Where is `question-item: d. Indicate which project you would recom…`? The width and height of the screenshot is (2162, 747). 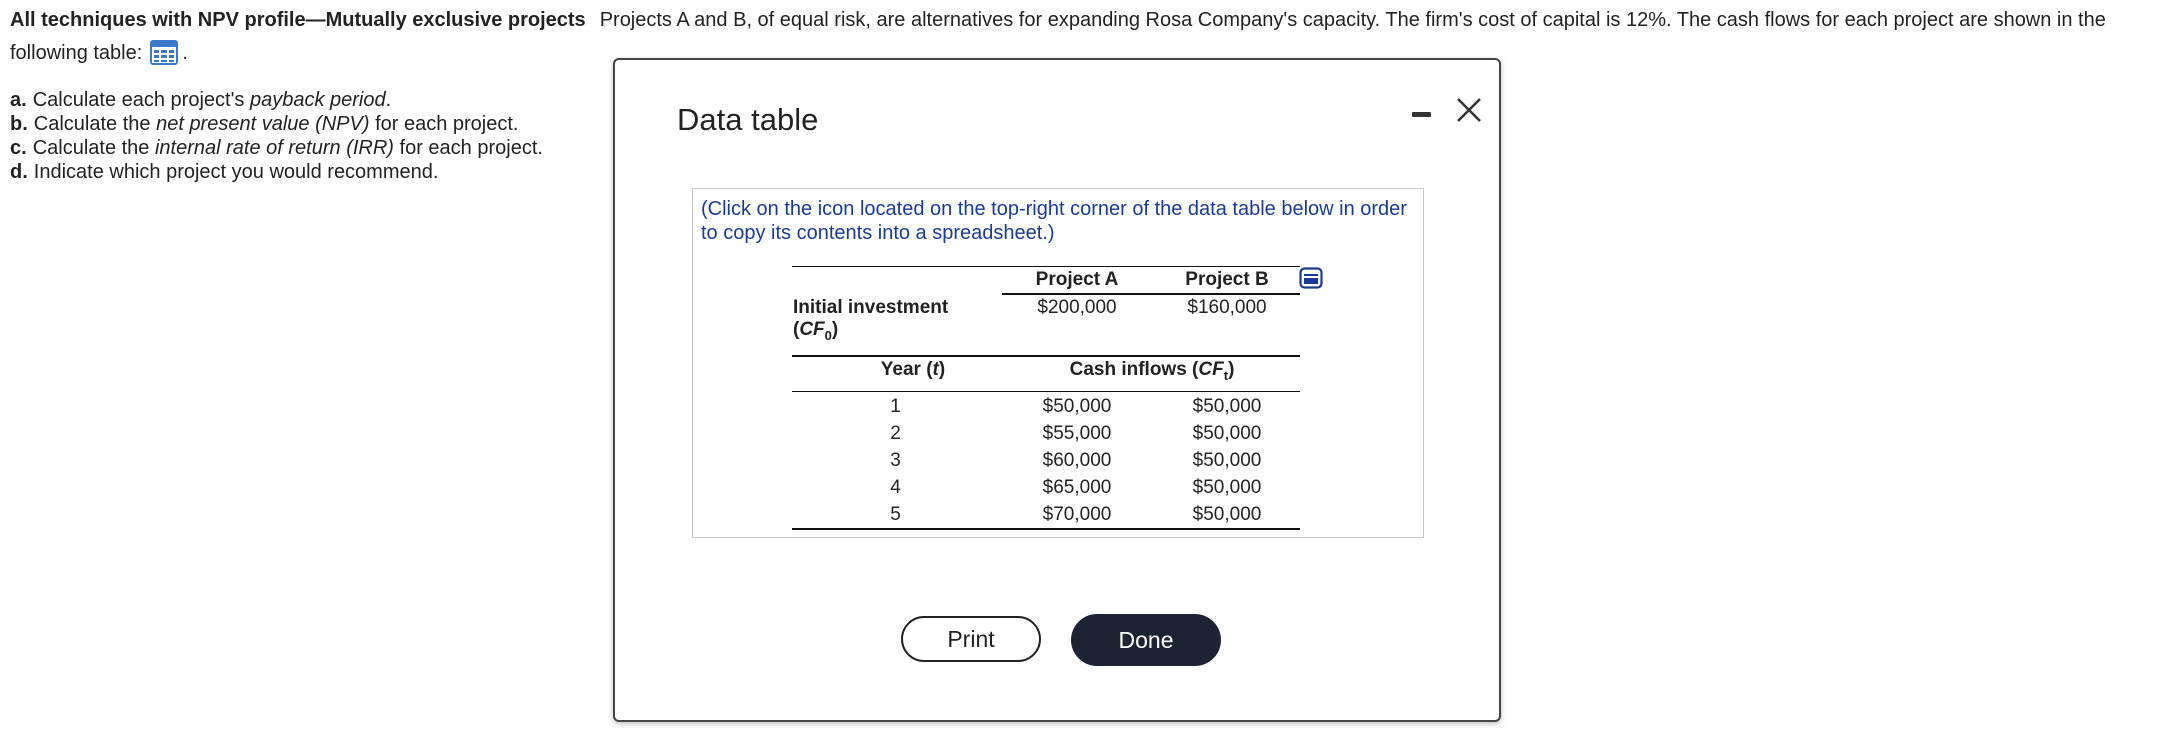 question-item: d. Indicate which project you would recom… is located at coordinates (224, 172).